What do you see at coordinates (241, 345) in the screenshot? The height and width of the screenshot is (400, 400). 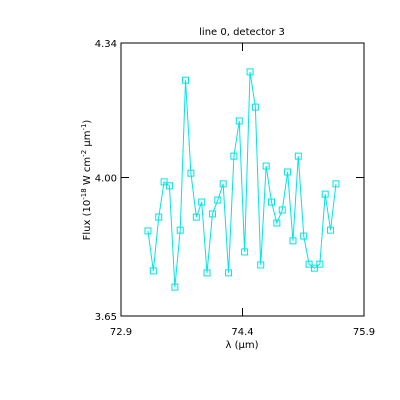 I see `x-axis-label: λ (μm)` at bounding box center [241, 345].